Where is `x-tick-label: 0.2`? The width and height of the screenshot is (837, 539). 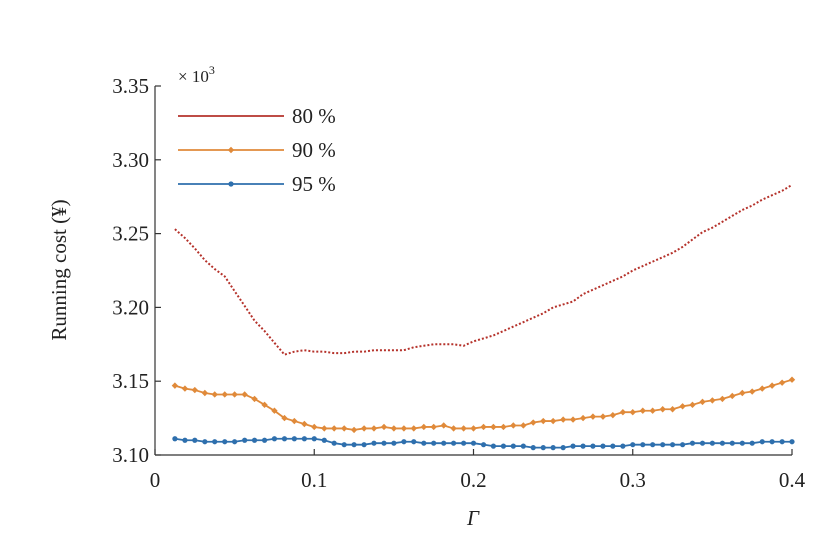
x-tick-label: 0.2 is located at coordinates (473, 480).